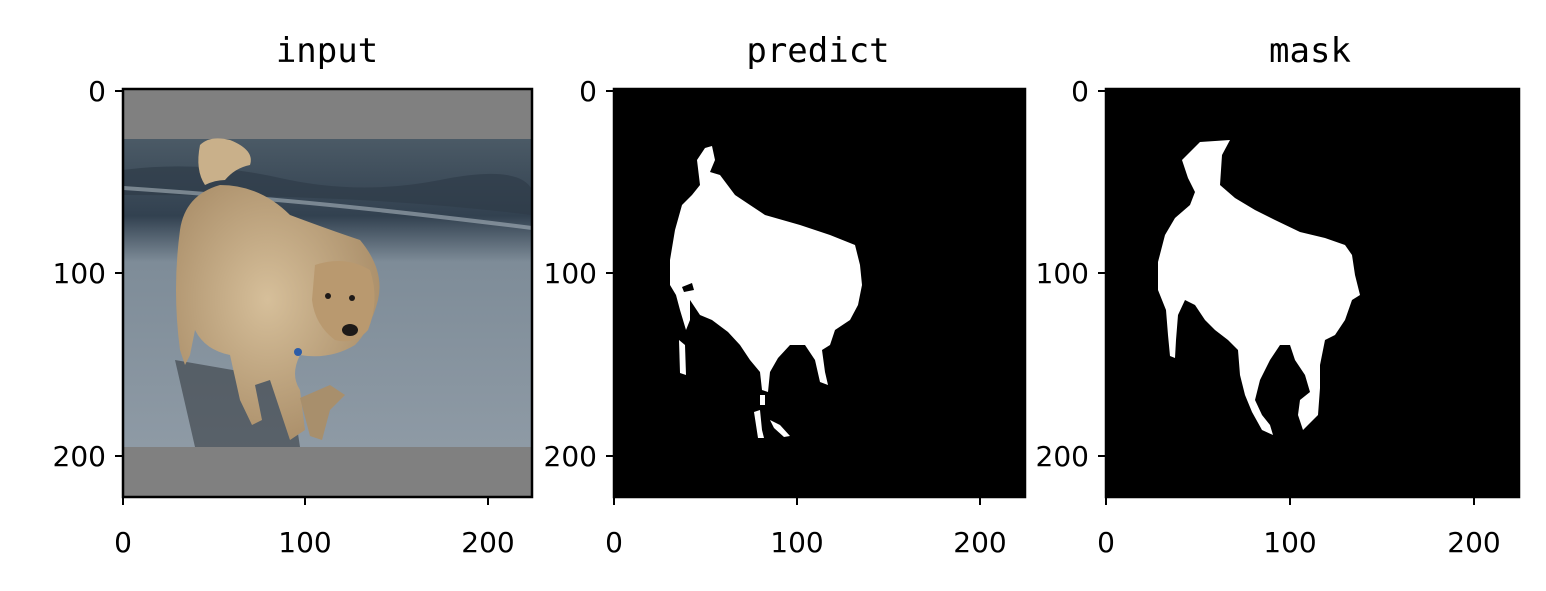  I want to click on ground-truth-mask, so click(1259, 287).